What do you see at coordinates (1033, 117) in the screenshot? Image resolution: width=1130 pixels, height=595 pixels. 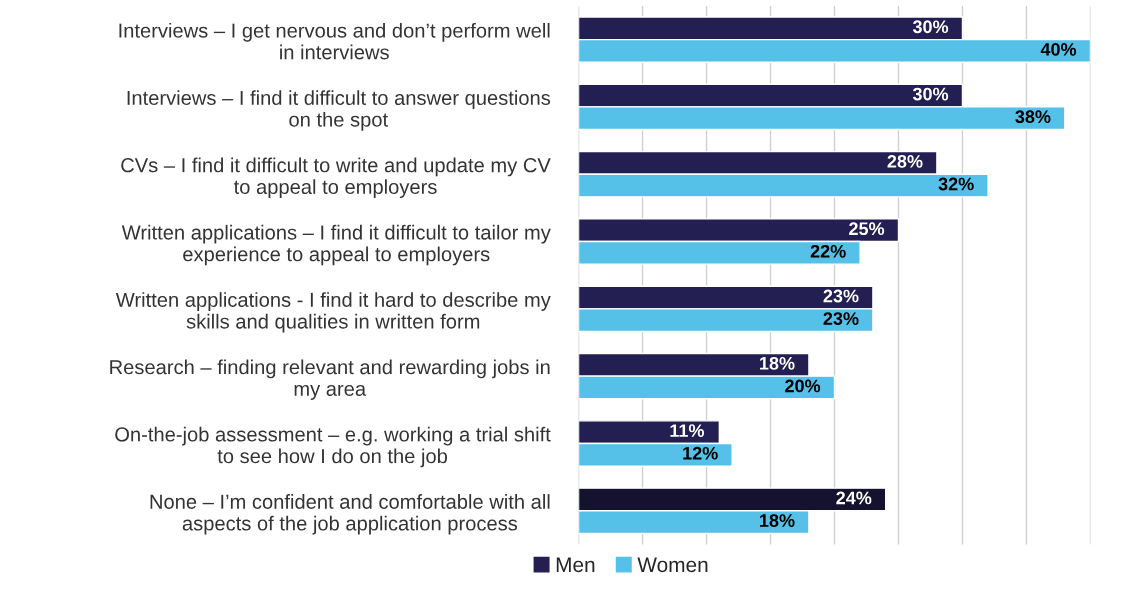 I see `data-label: 38%` at bounding box center [1033, 117].